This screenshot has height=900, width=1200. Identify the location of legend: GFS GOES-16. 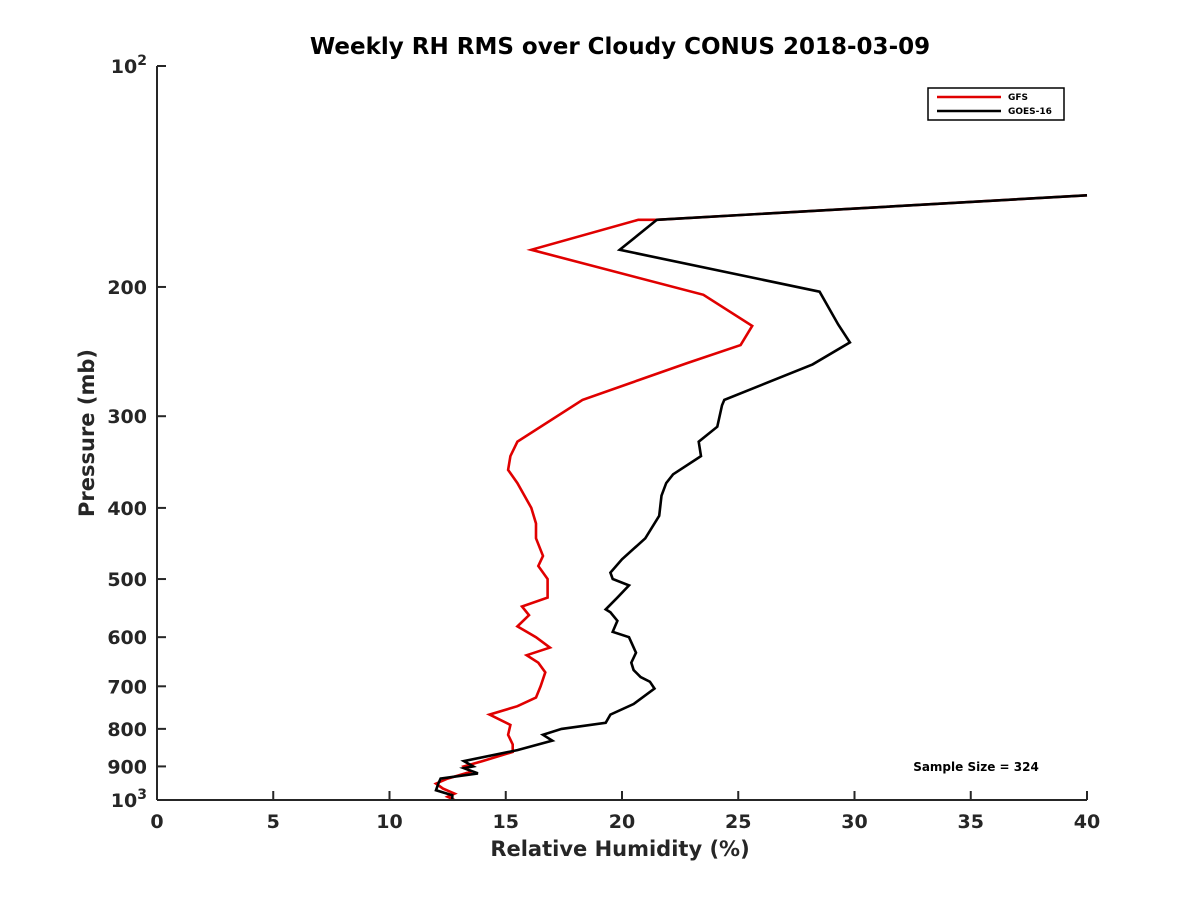
(996, 104).